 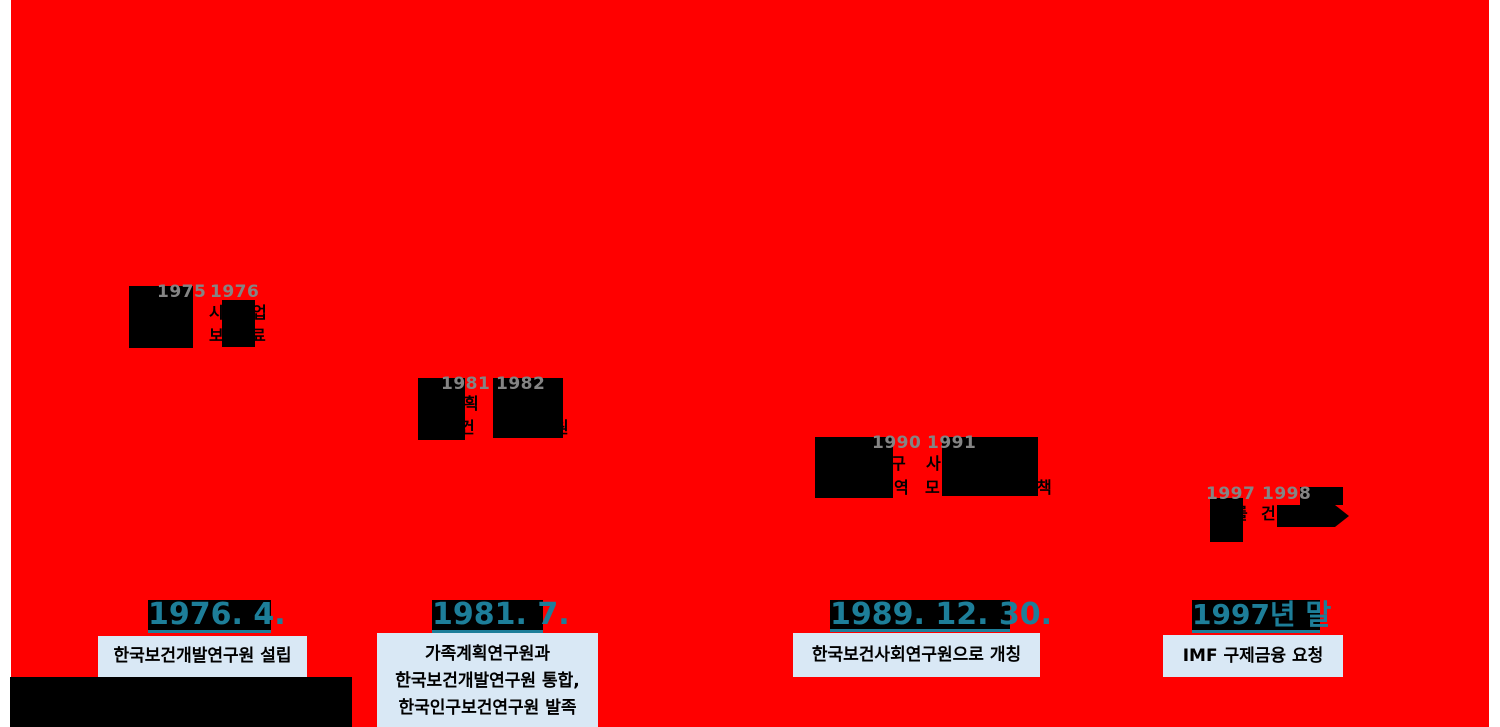 I want to click on text-fragment: 사, so click(x=933, y=463).